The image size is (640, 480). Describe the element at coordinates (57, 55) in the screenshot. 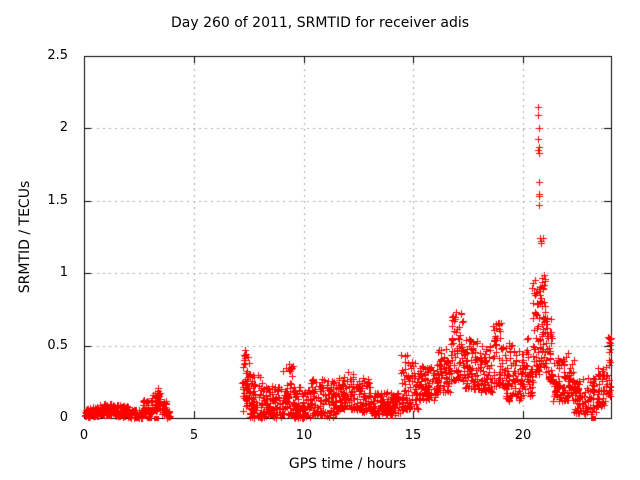

I see `y-tick-label: 2.5` at that location.